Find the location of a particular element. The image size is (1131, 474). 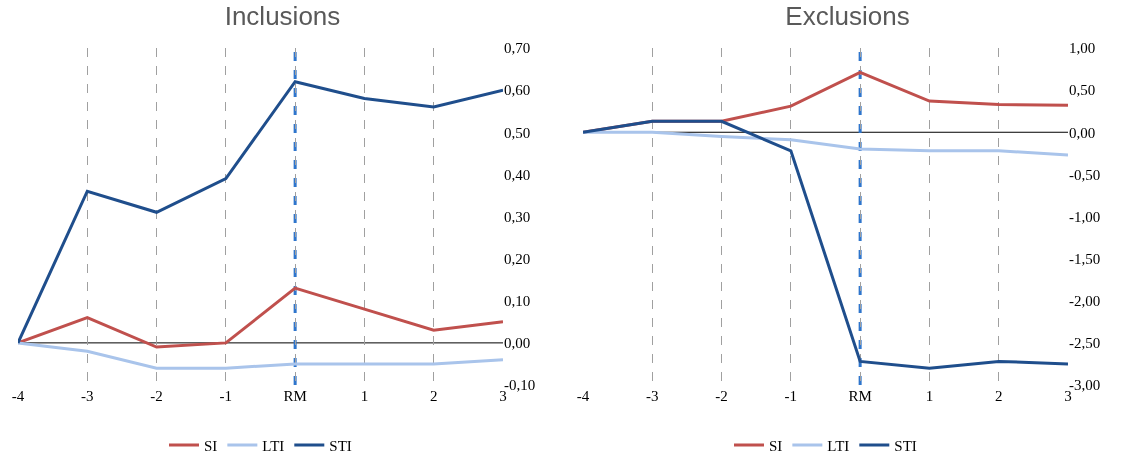

y-tick-label: -1,50 is located at coordinates (1085, 258).